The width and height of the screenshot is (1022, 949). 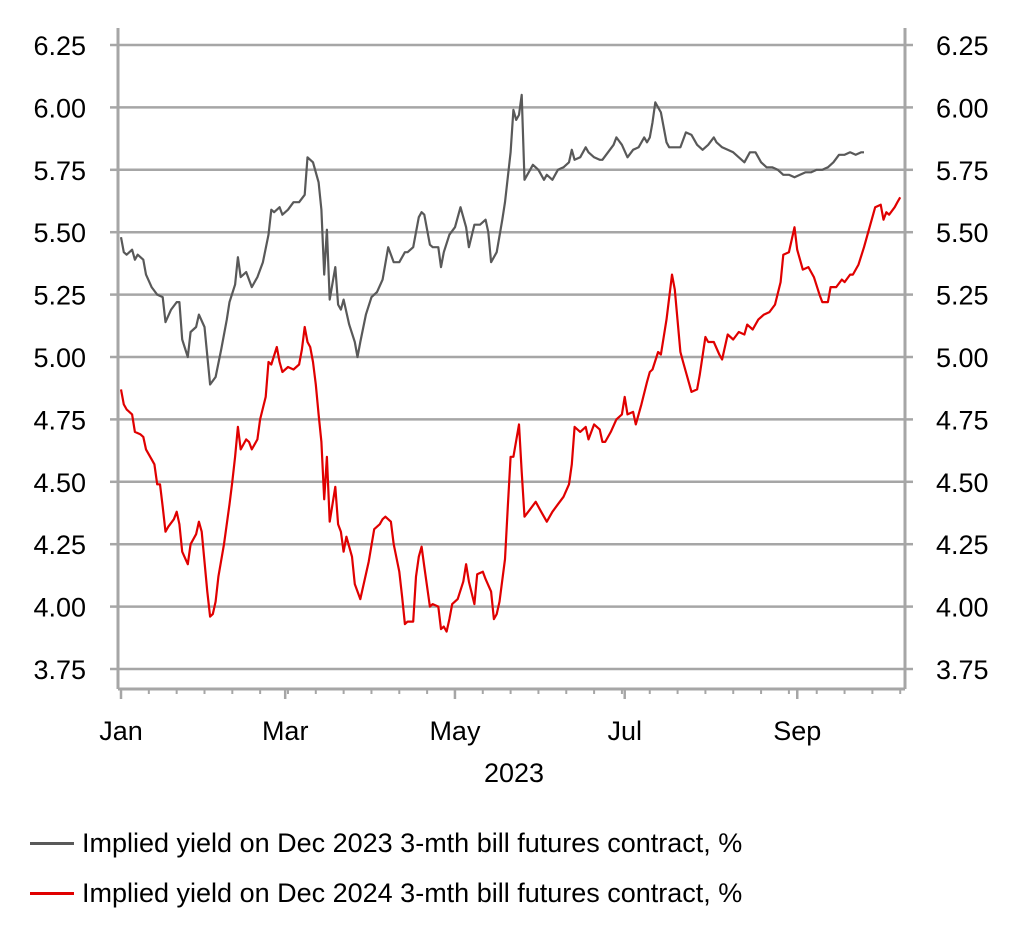 I want to click on legend-swatch-dec-2023, so click(x=52, y=843).